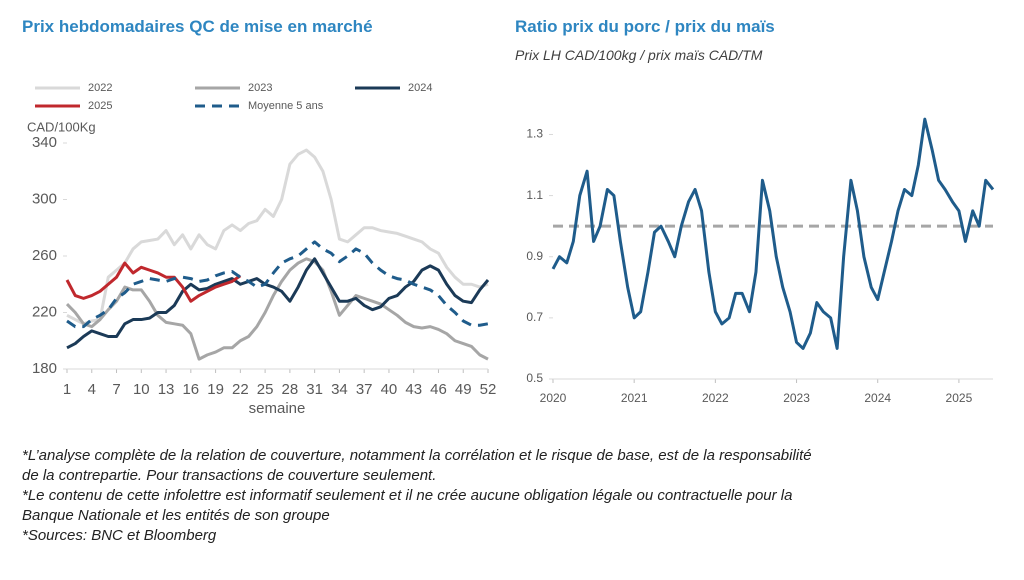 Image resolution: width=1024 pixels, height=580 pixels. I want to click on y-tick-label: 1.3, so click(534, 134).